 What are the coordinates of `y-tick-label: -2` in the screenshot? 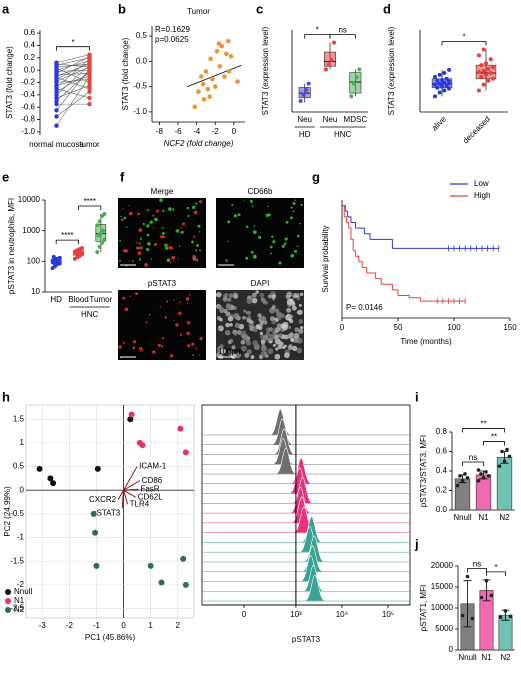 It's located at (21, 584).